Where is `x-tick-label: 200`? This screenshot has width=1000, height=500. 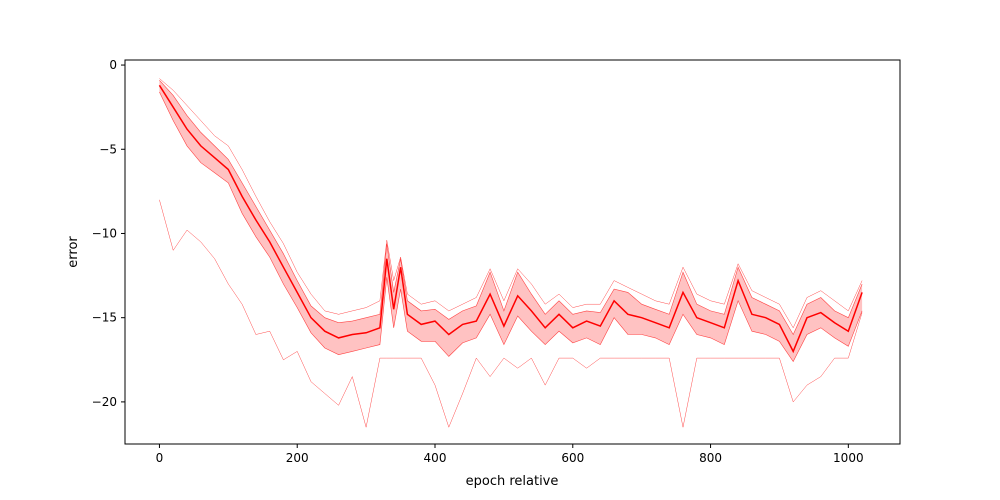 x-tick-label: 200 is located at coordinates (297, 458).